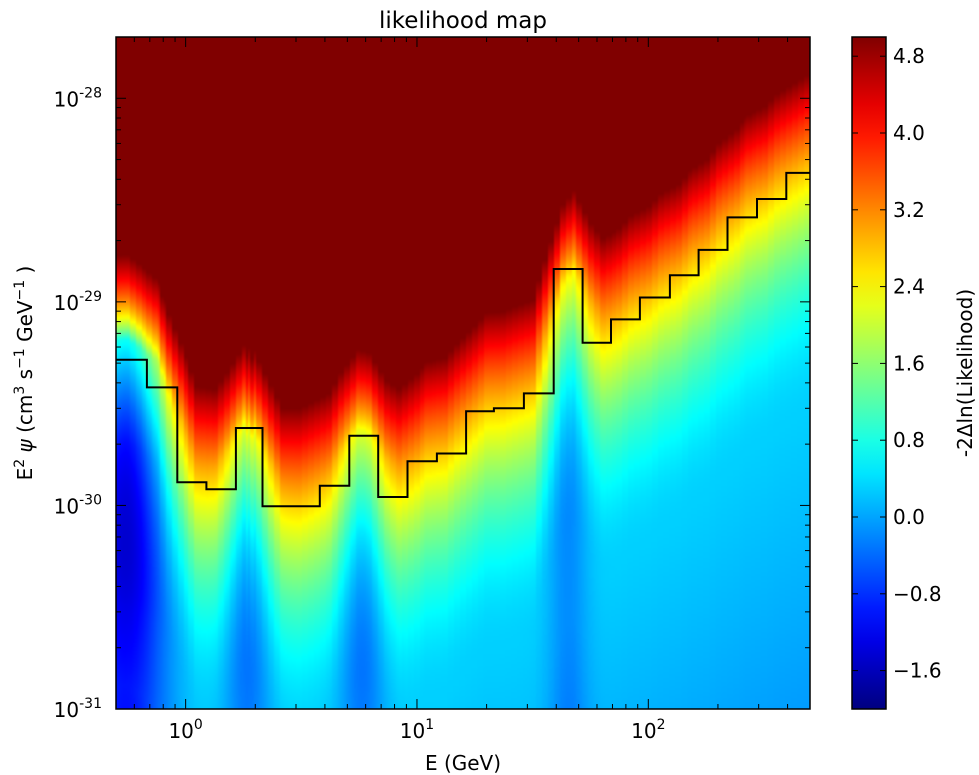  I want to click on colorbar-label: -2Δln(Likelihood), so click(965, 373).